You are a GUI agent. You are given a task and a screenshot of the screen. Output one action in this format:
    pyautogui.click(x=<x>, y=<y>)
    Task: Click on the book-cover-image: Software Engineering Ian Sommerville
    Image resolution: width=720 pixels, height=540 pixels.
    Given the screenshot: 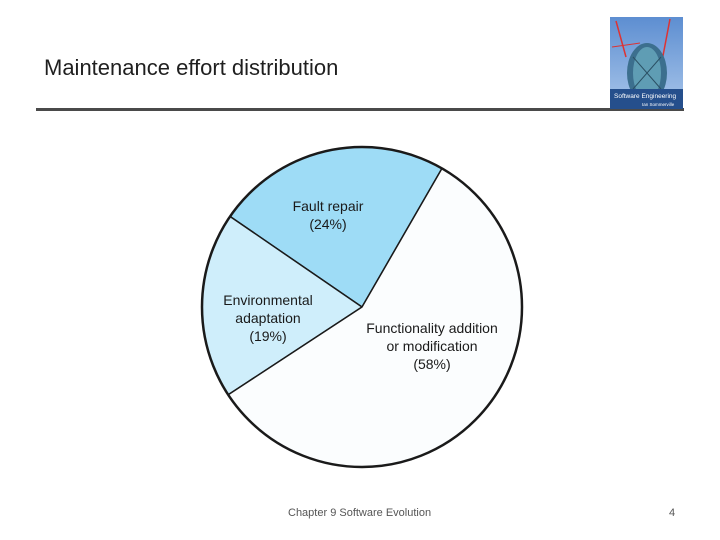 What is the action you would take?
    pyautogui.click(x=646, y=63)
    